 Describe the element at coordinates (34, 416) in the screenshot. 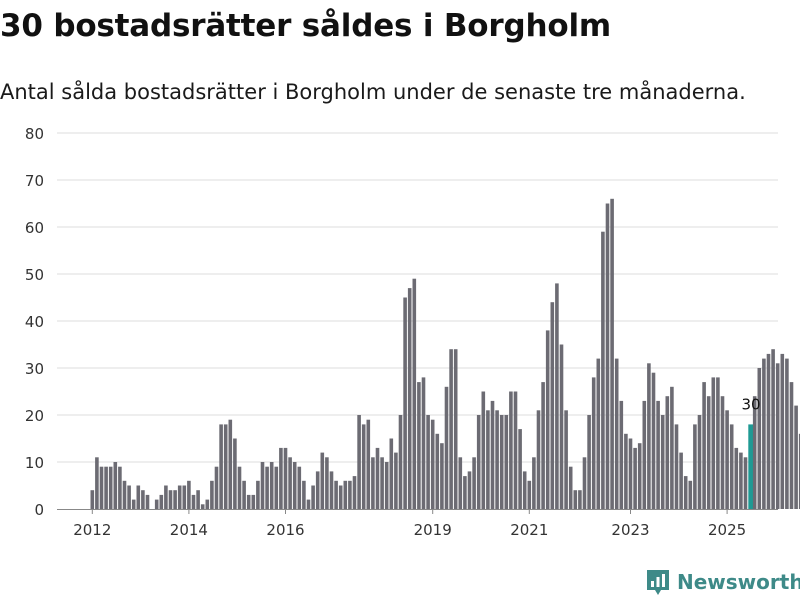

I see `y-tick-label: 20` at that location.